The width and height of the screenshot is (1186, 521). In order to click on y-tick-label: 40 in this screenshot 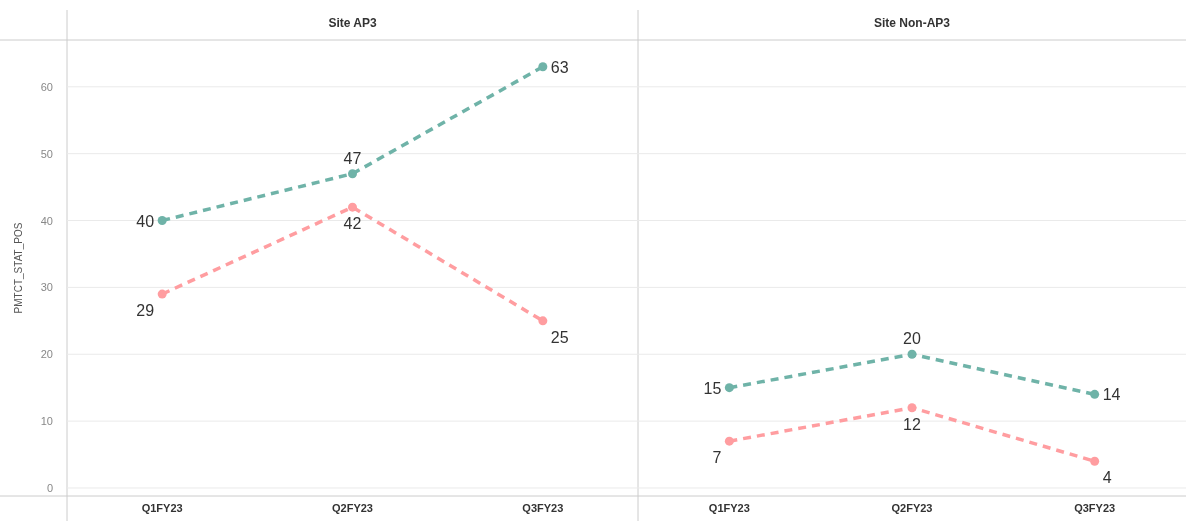, I will do `click(46, 220)`.